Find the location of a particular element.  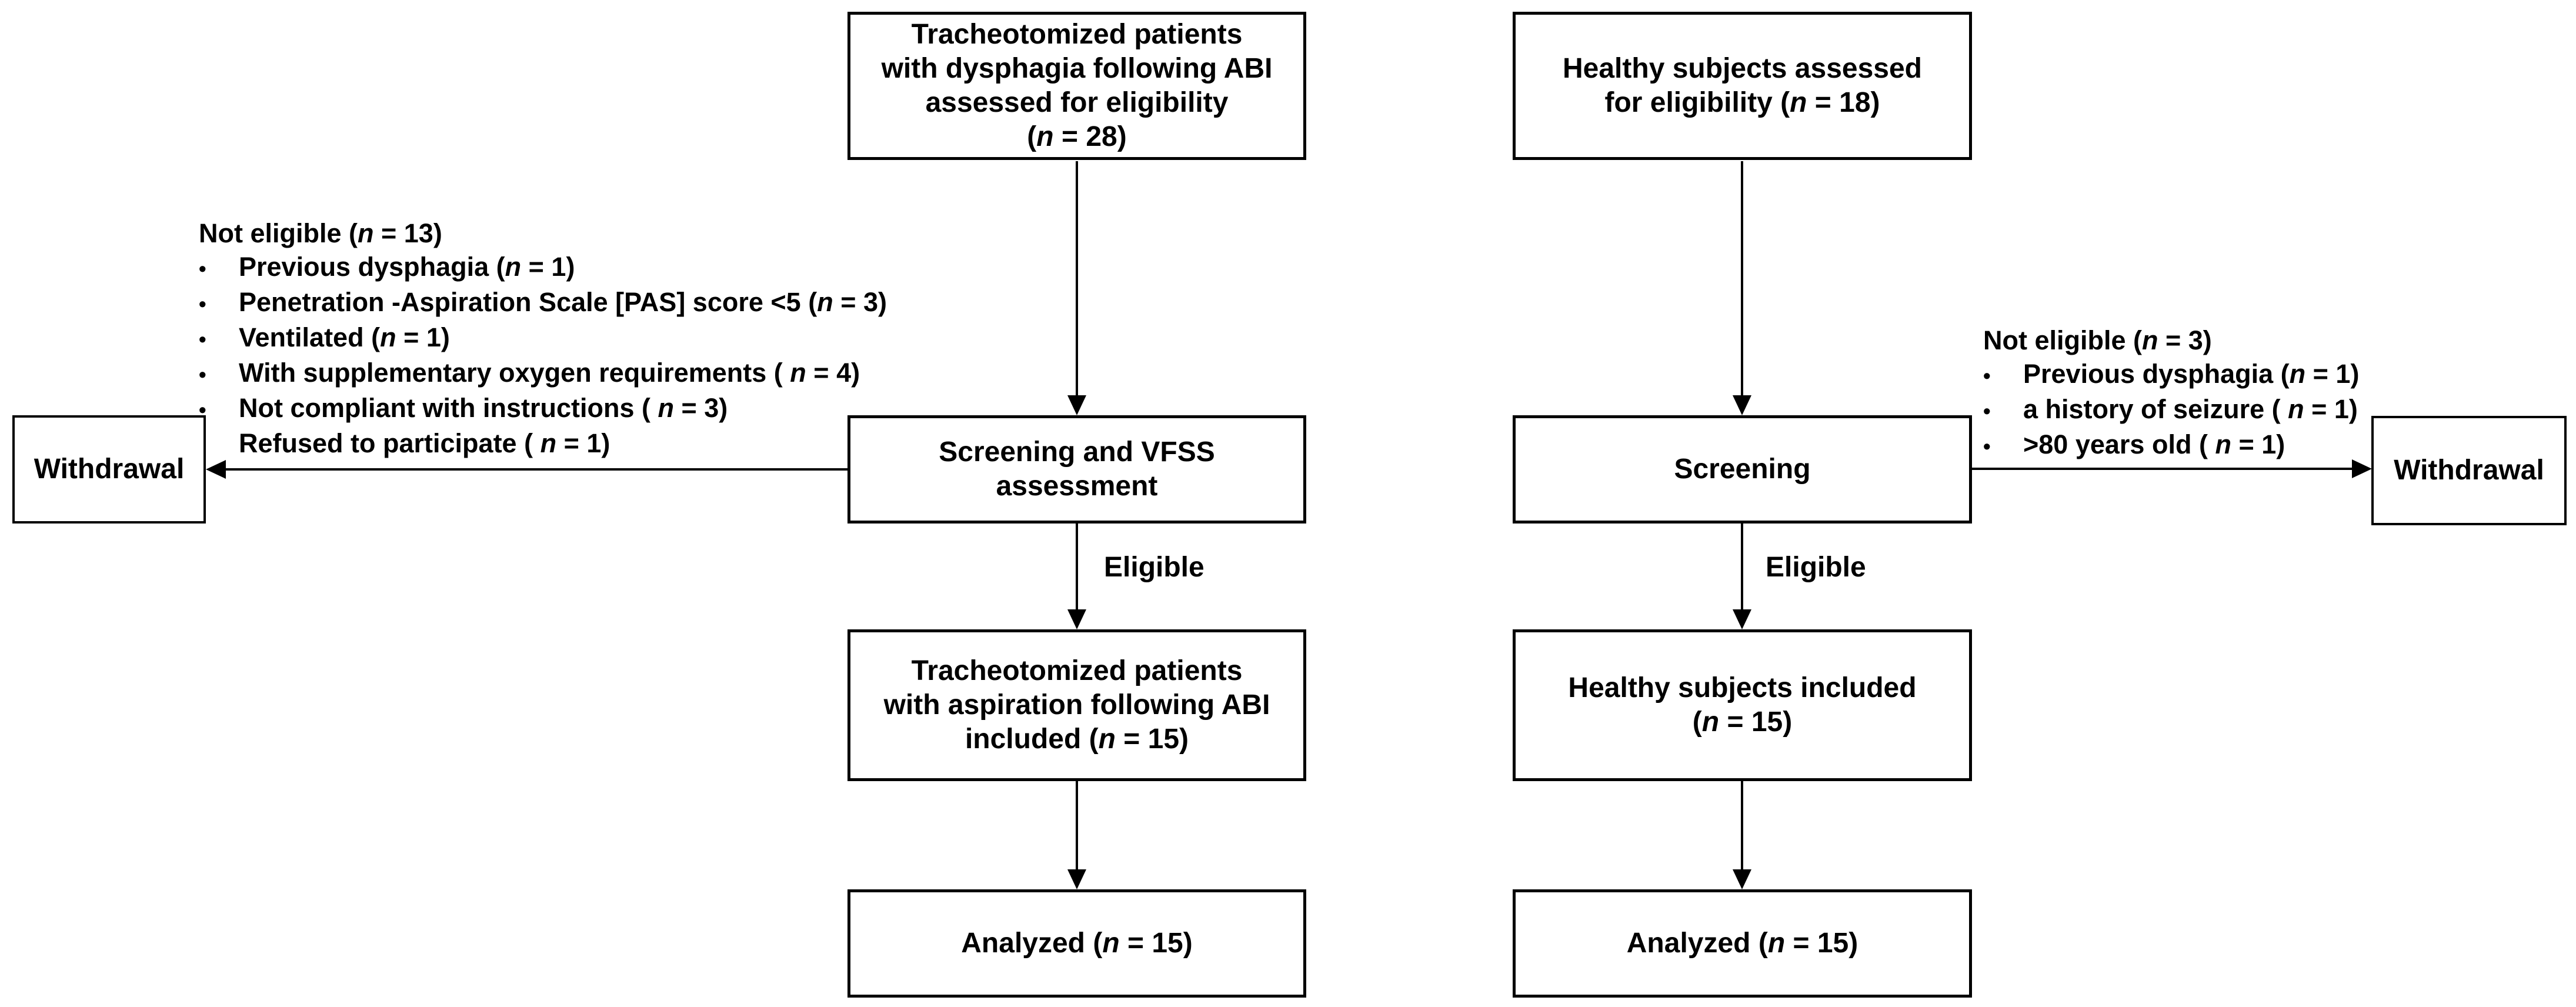

list-item-text: >80 years old ( n = 1) is located at coordinates (2154, 444).